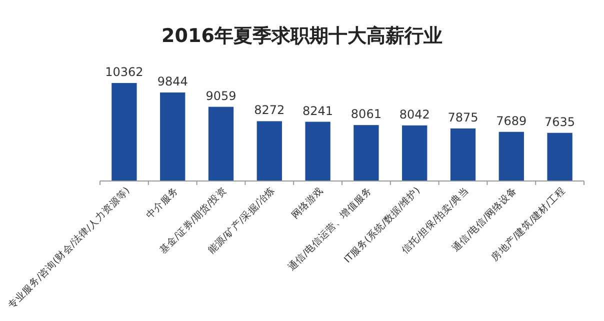 This screenshot has height=321, width=604. I want to click on data-label: 8272, so click(269, 110).